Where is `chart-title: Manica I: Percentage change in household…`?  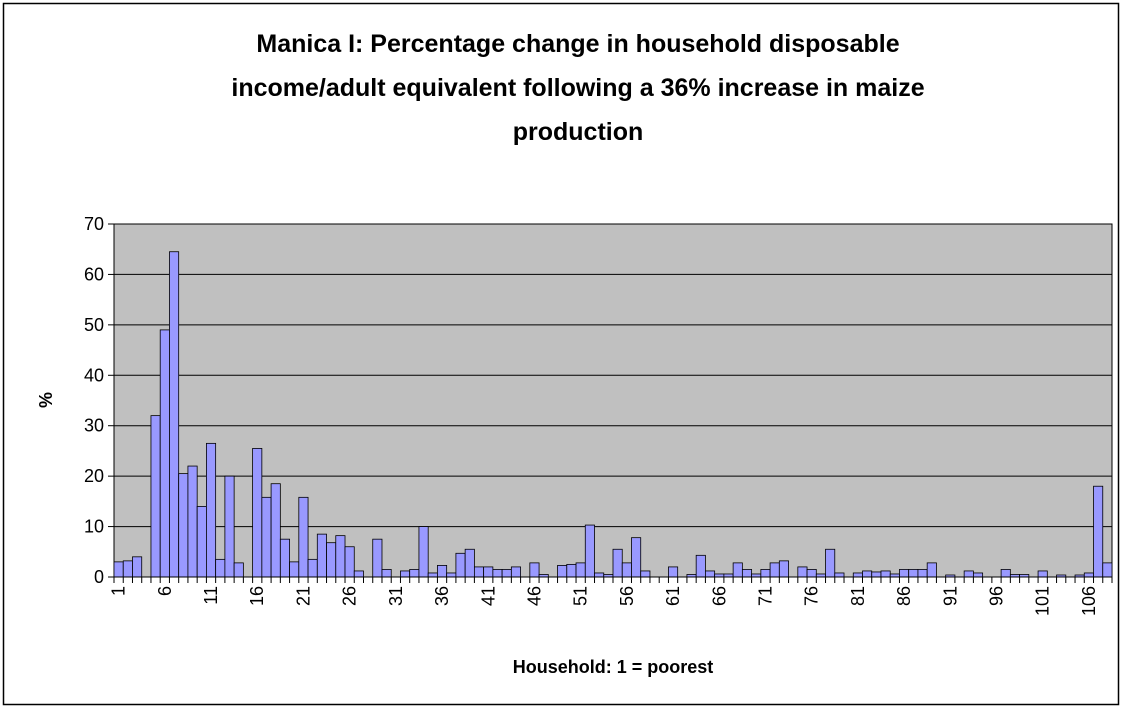 chart-title: Manica I: Percentage change in household… is located at coordinates (577, 44).